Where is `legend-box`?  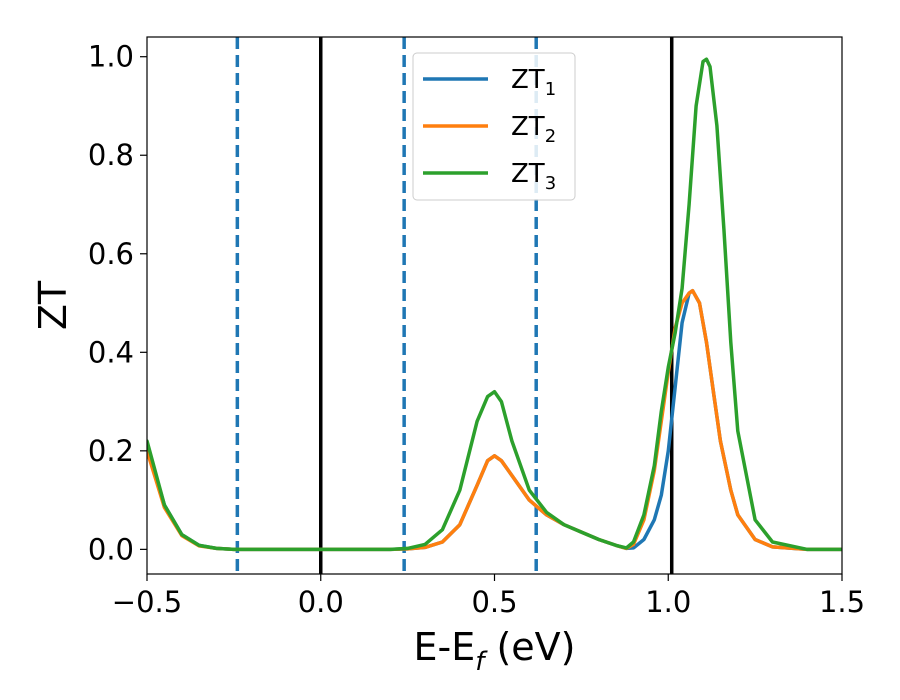
legend-box is located at coordinates (494, 126).